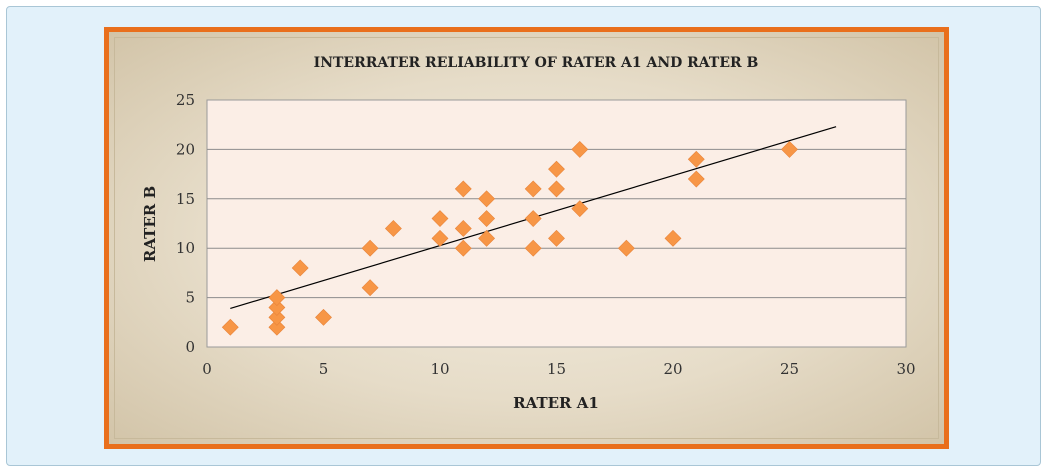 This screenshot has height=466, width=1049. What do you see at coordinates (185, 100) in the screenshot?
I see `y-tick-label: 25` at bounding box center [185, 100].